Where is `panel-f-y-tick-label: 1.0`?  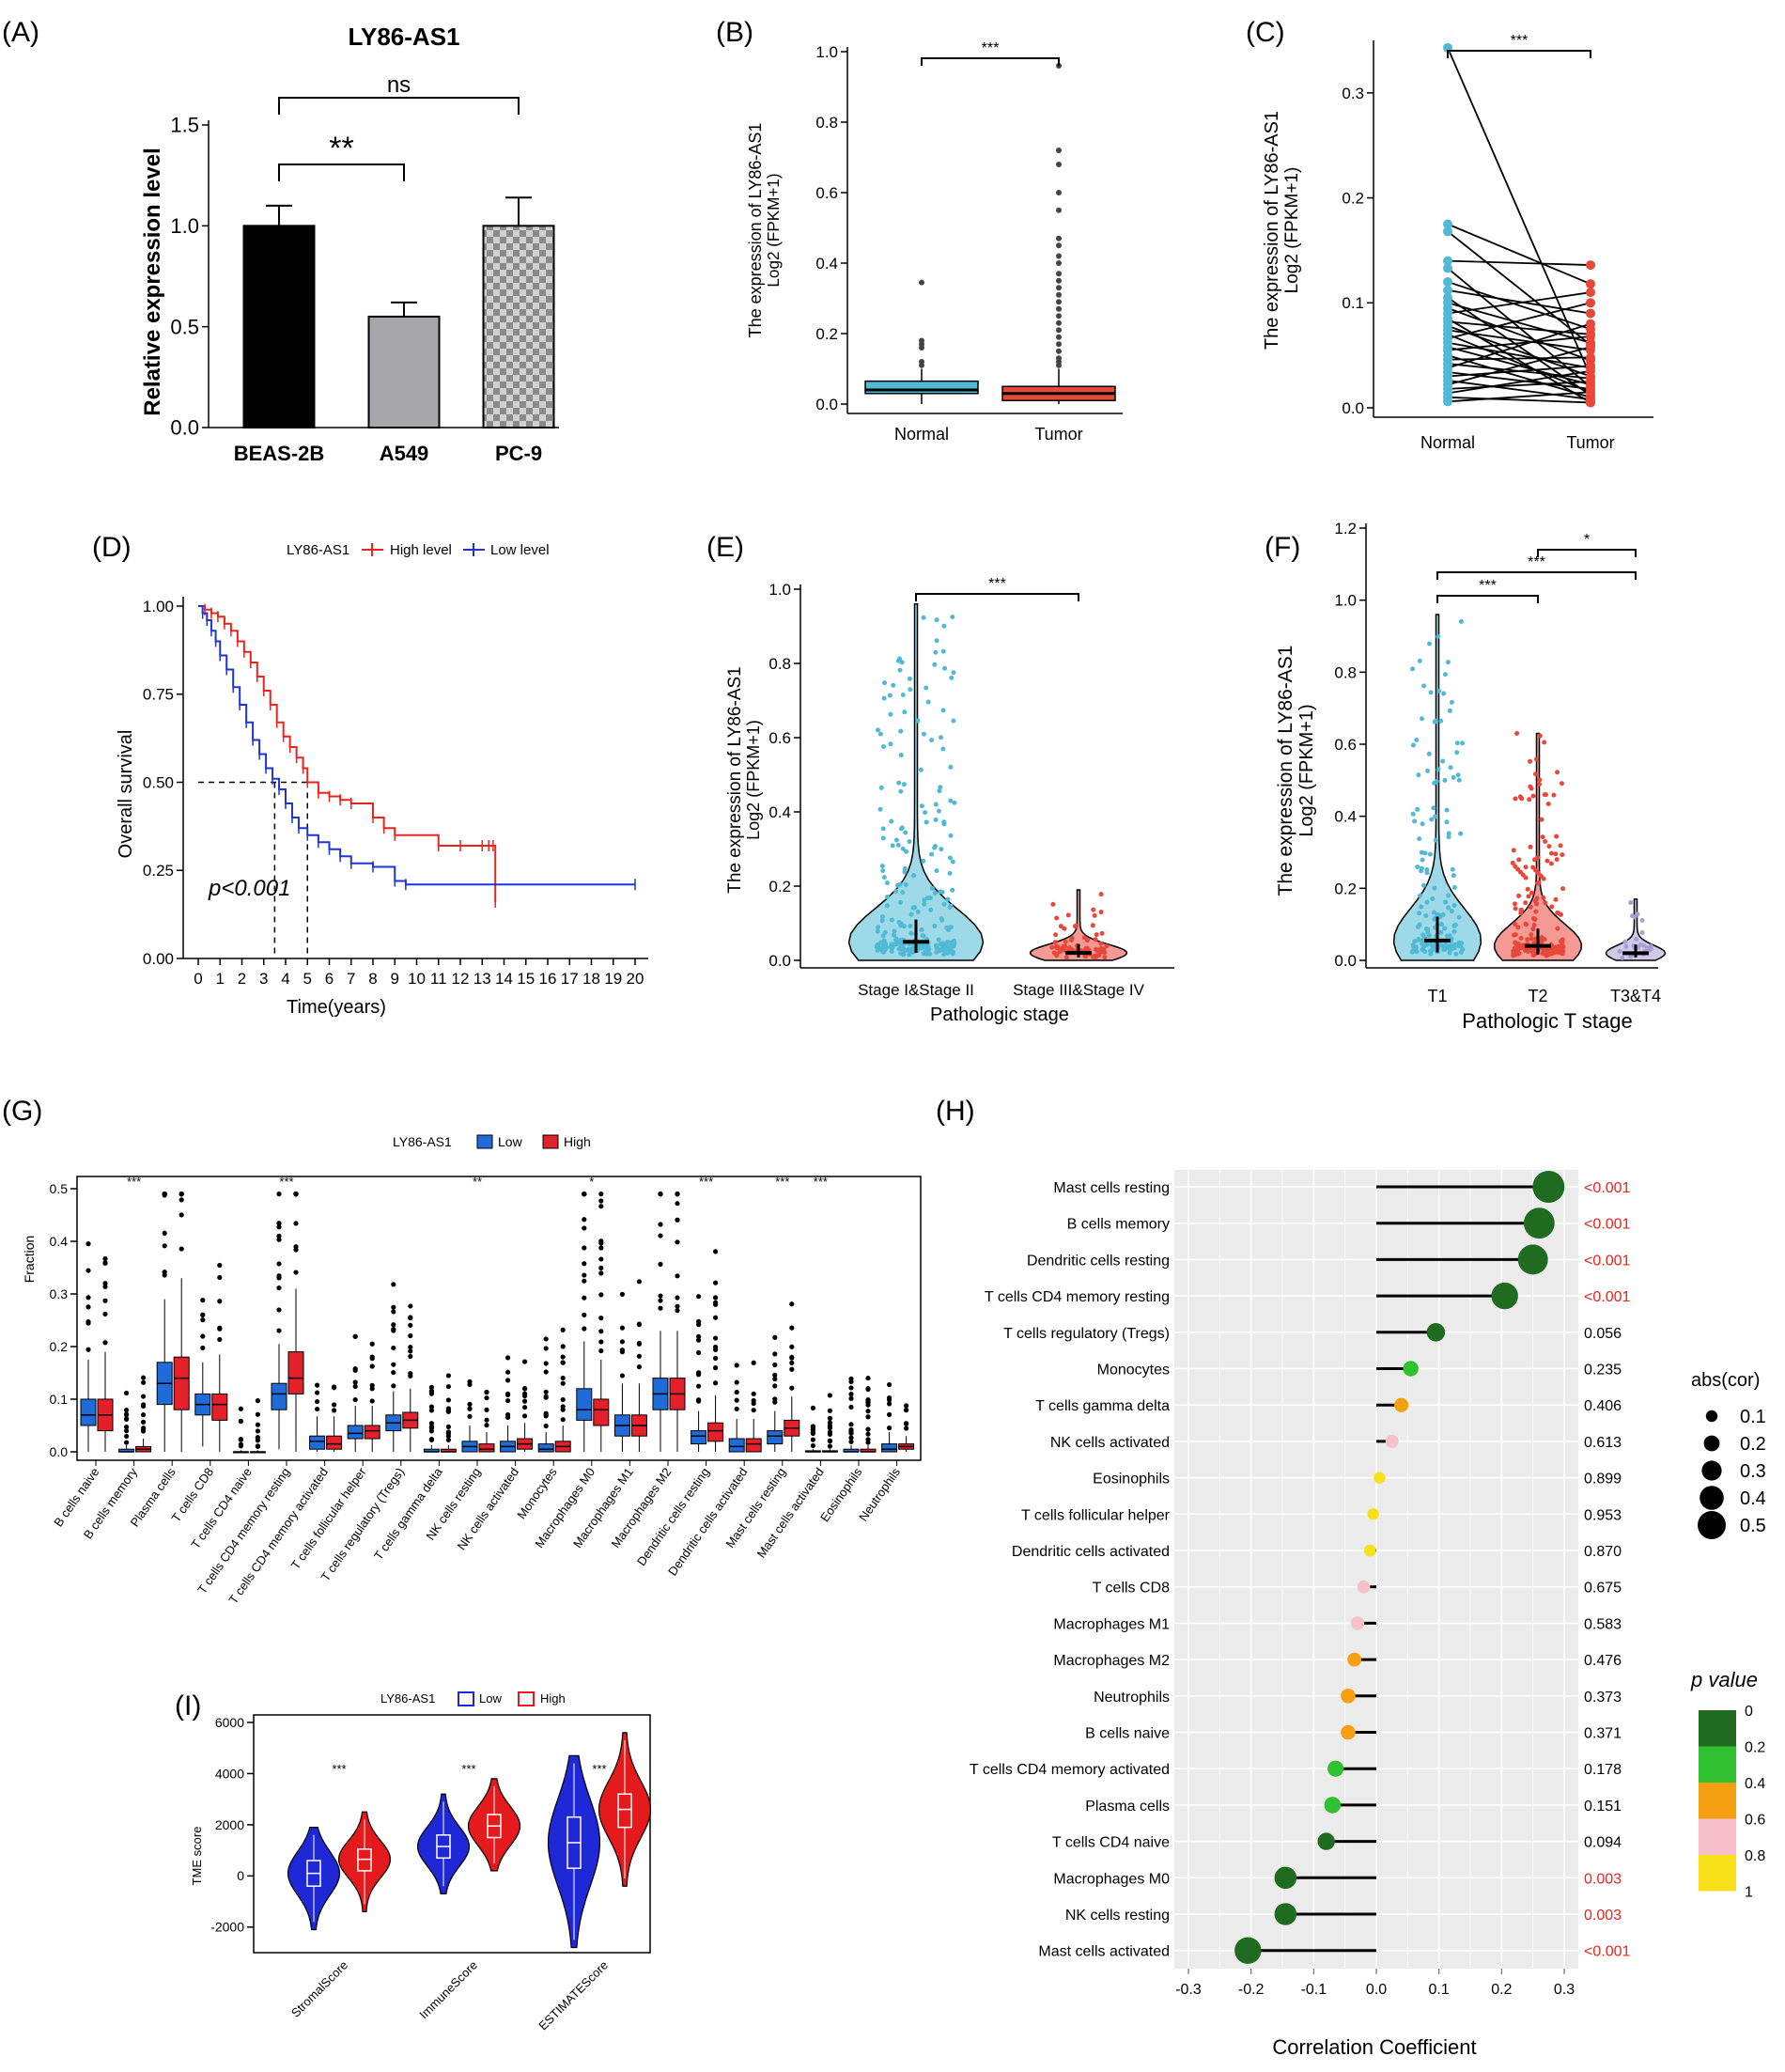 panel-f-y-tick-label: 1.0 is located at coordinates (1346, 601).